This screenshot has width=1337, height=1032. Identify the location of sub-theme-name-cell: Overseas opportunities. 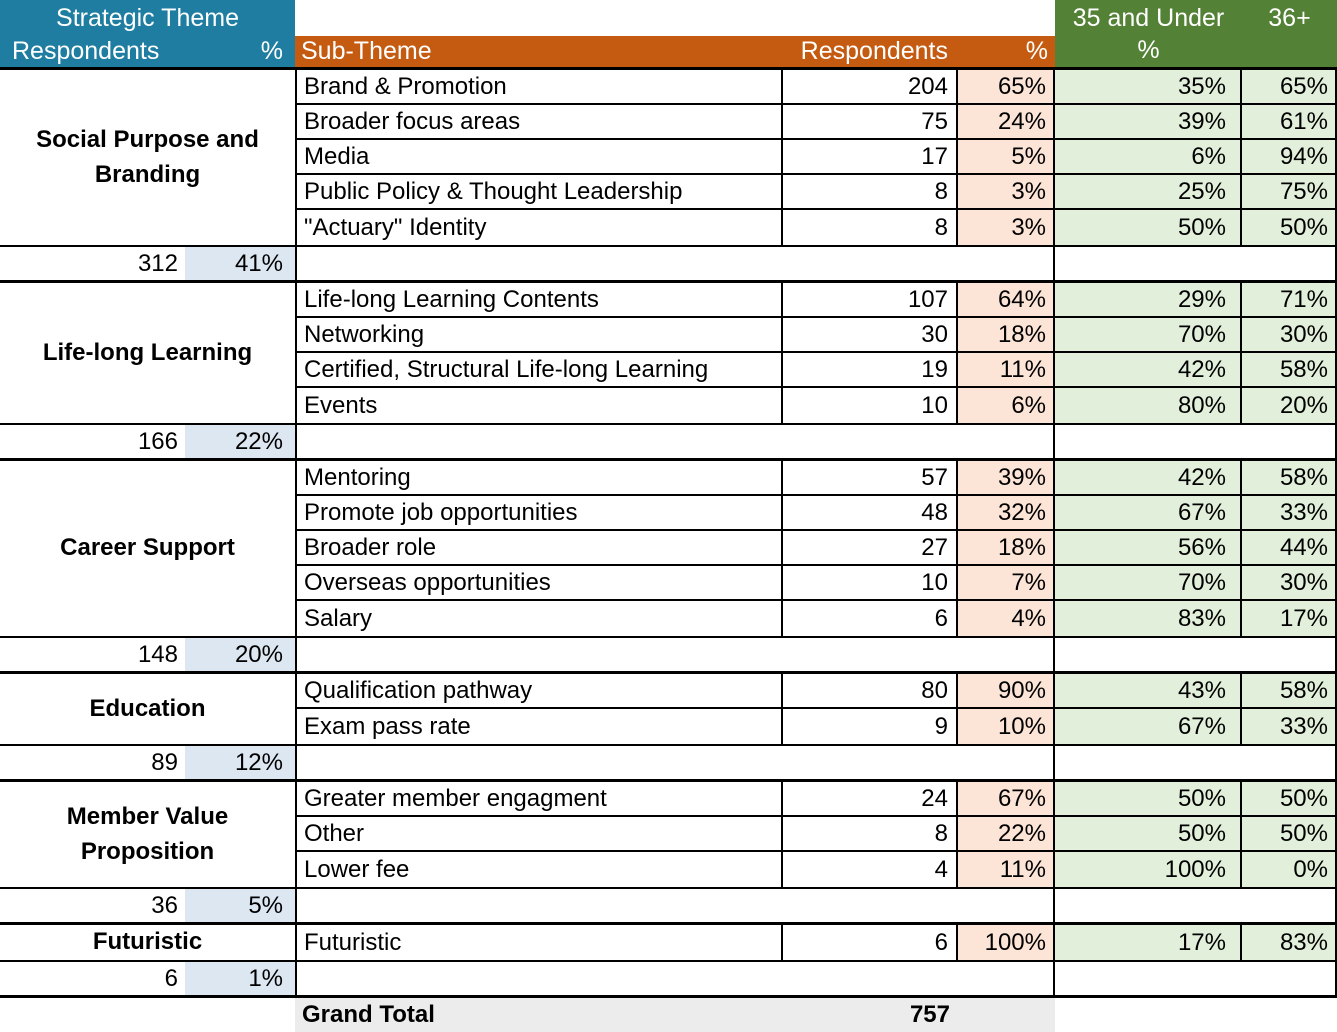
(539, 583).